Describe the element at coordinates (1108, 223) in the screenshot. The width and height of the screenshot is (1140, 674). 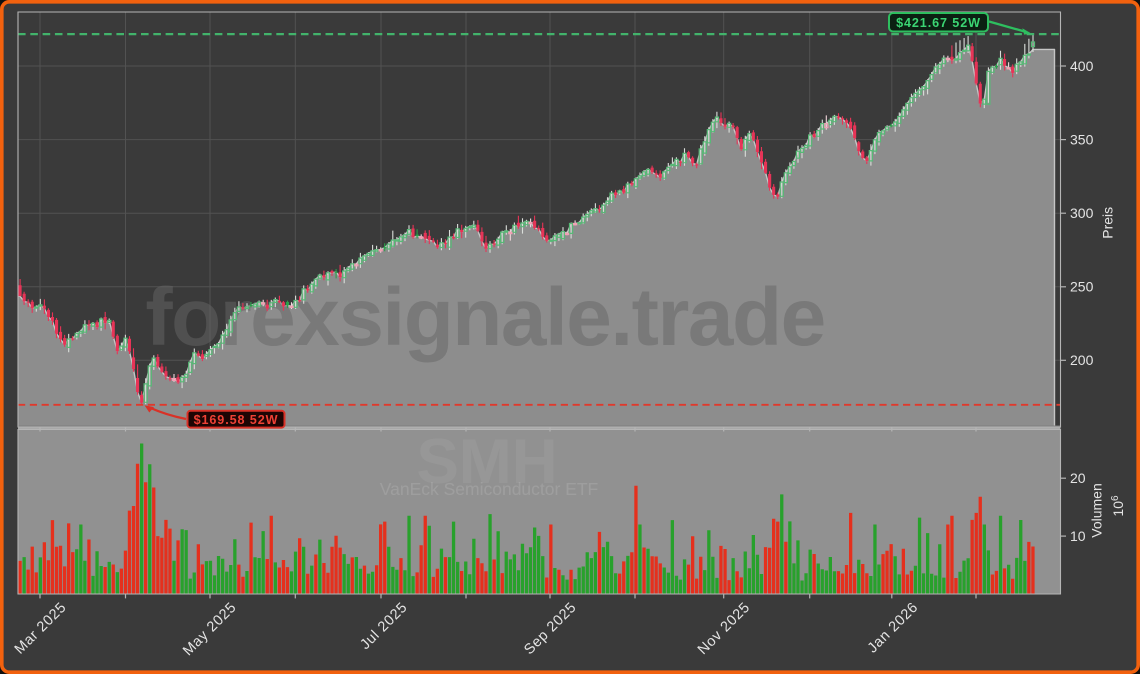
I see `svg-text: Preis` at that location.